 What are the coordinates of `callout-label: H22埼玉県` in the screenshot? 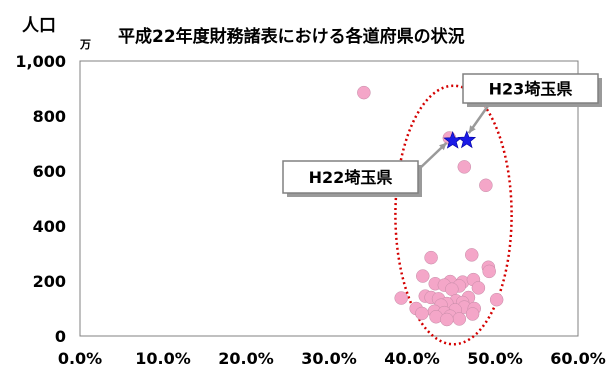 It's located at (351, 177).